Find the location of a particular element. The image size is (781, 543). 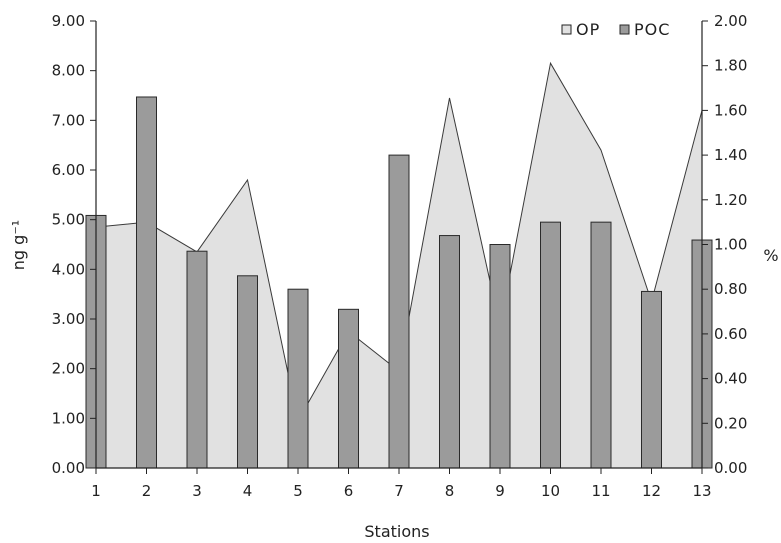

legend-label-op: OP is located at coordinates (588, 29).